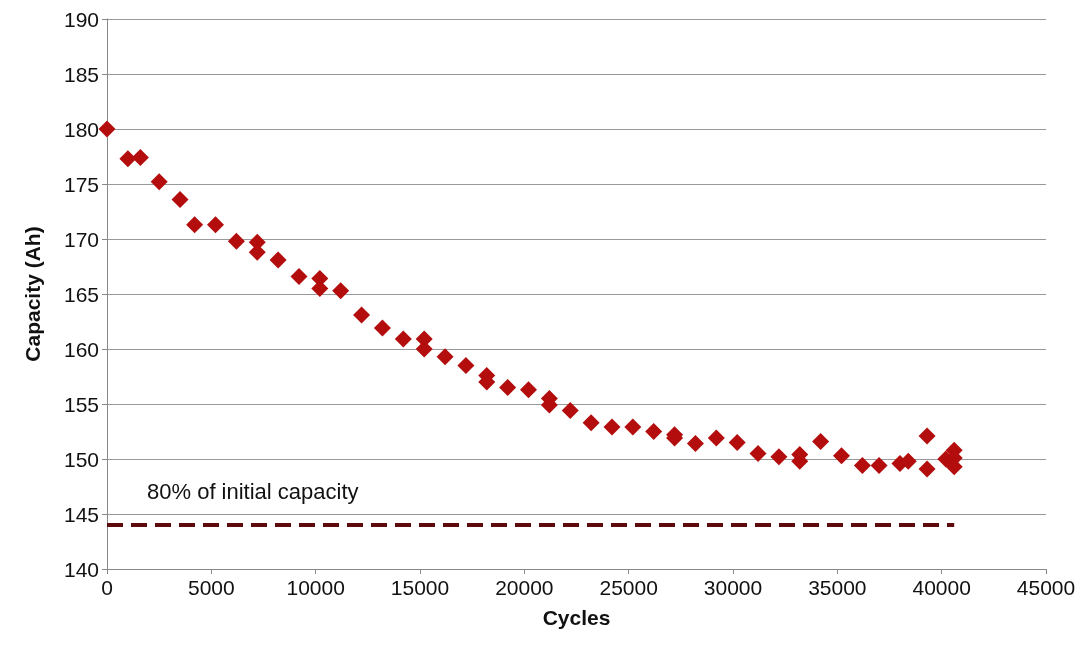 Image resolution: width=1082 pixels, height=656 pixels. What do you see at coordinates (837, 587) in the screenshot?
I see `x-tick-label: 35000` at bounding box center [837, 587].